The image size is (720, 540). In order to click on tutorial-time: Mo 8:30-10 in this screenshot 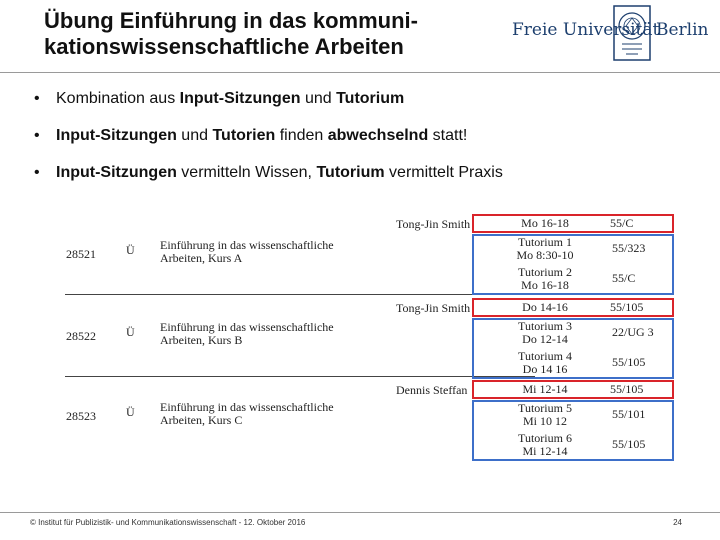, I will do `click(545, 255)`.